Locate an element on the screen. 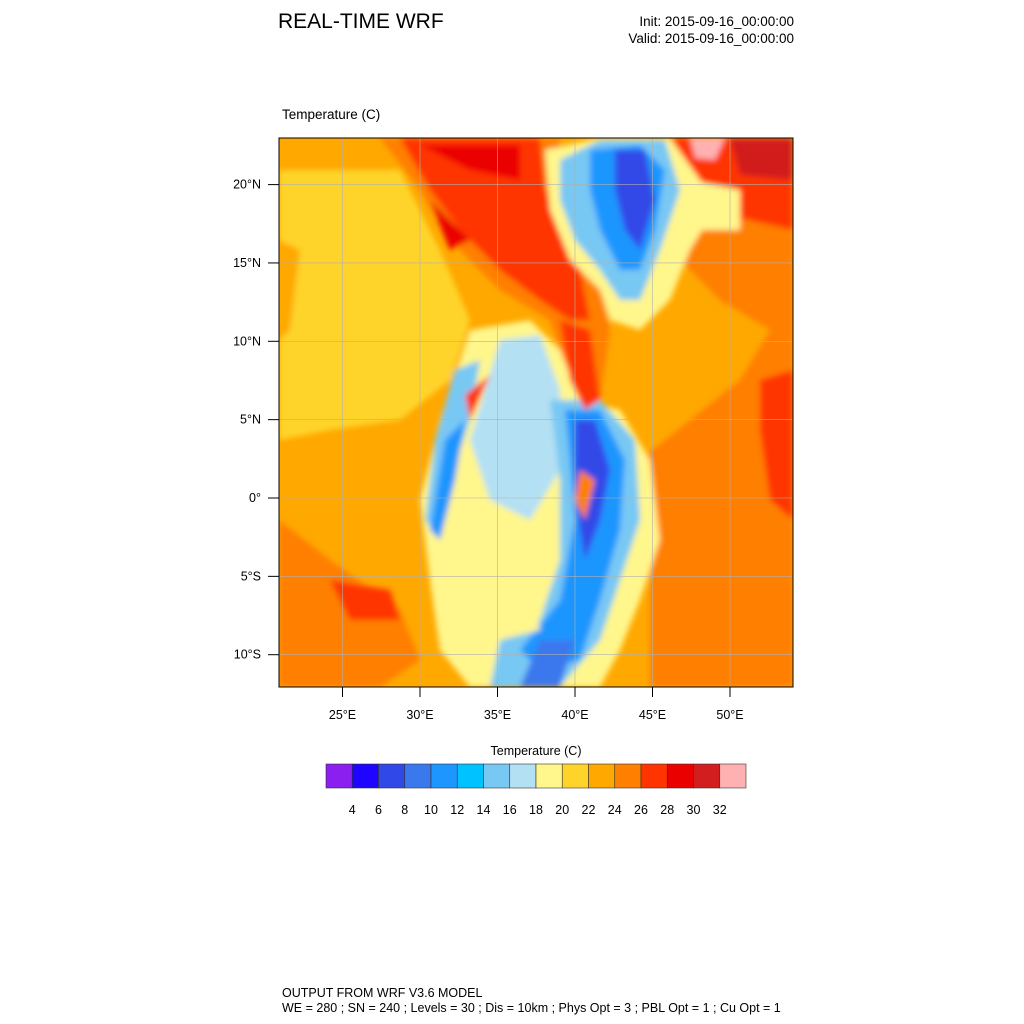 This screenshot has height=1024, width=1024. lon-tick-label: 50°E is located at coordinates (729, 715).